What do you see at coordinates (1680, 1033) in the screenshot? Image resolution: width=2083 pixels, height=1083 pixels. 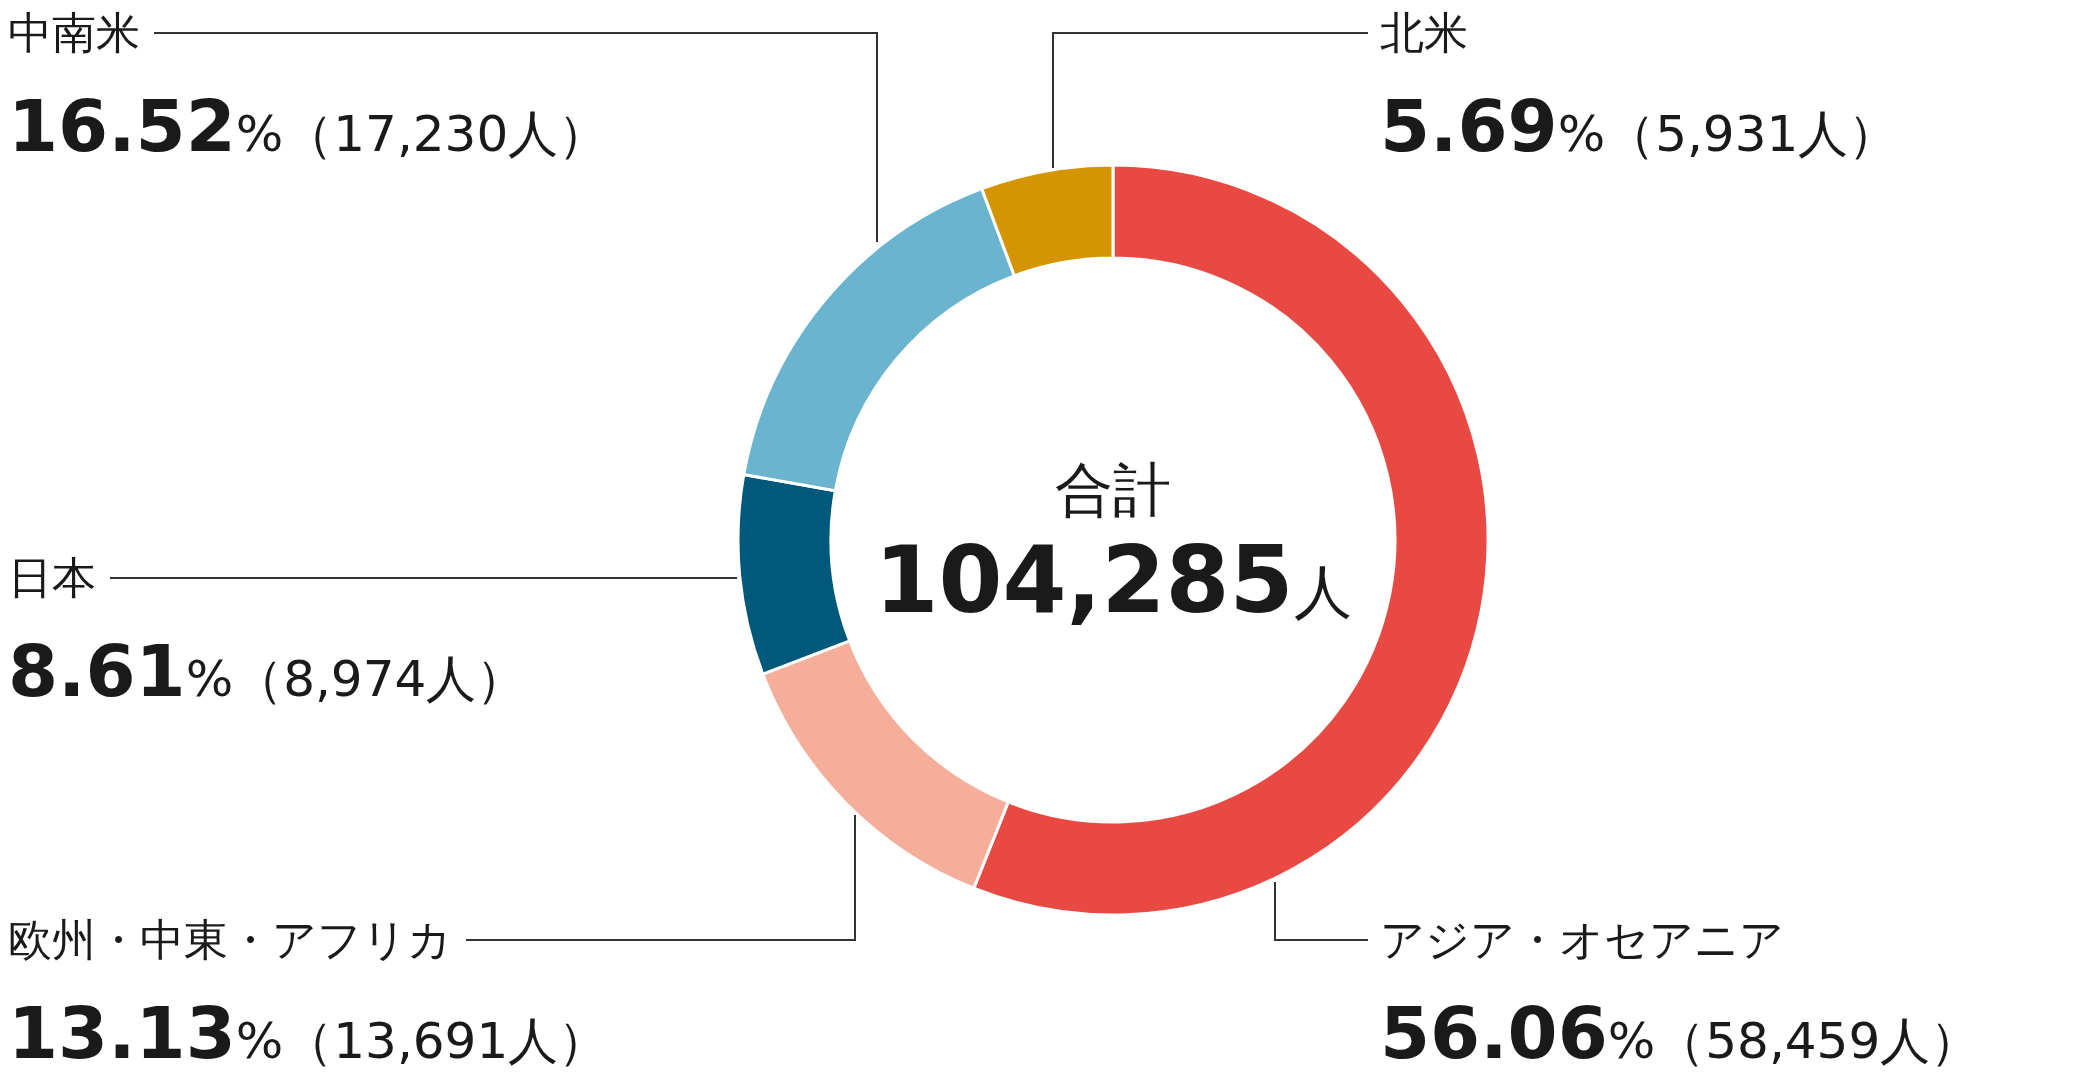 I see `data-label: 56.06%（58,459人）` at bounding box center [1680, 1033].